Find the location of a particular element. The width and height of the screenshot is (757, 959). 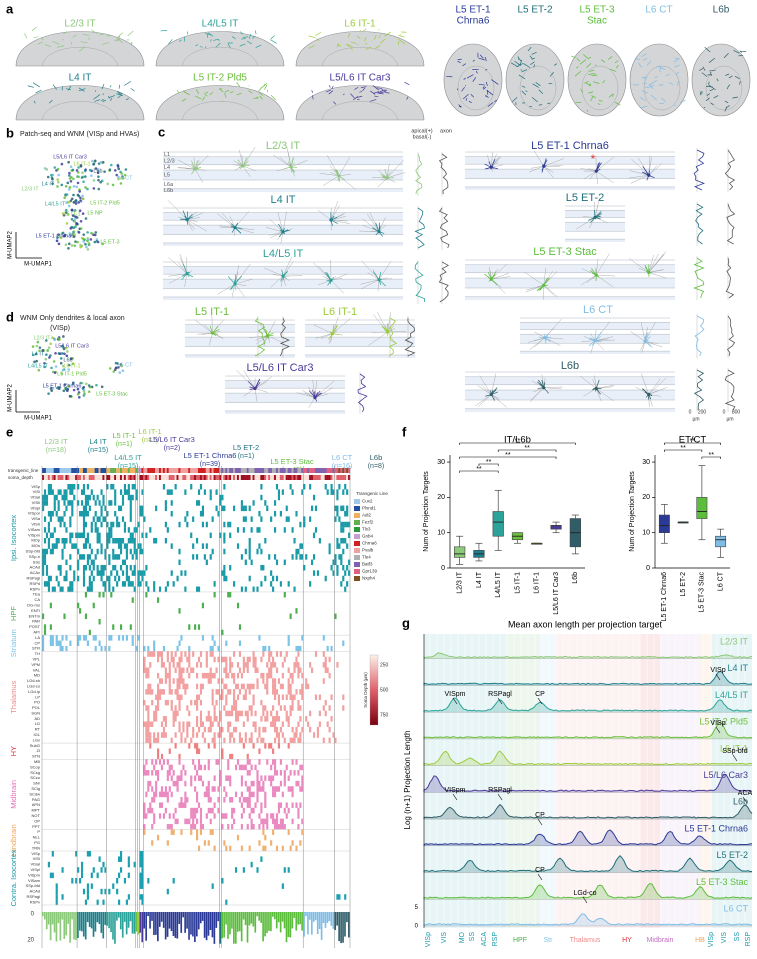

colorbar-tick: 500 is located at coordinates (384, 690).